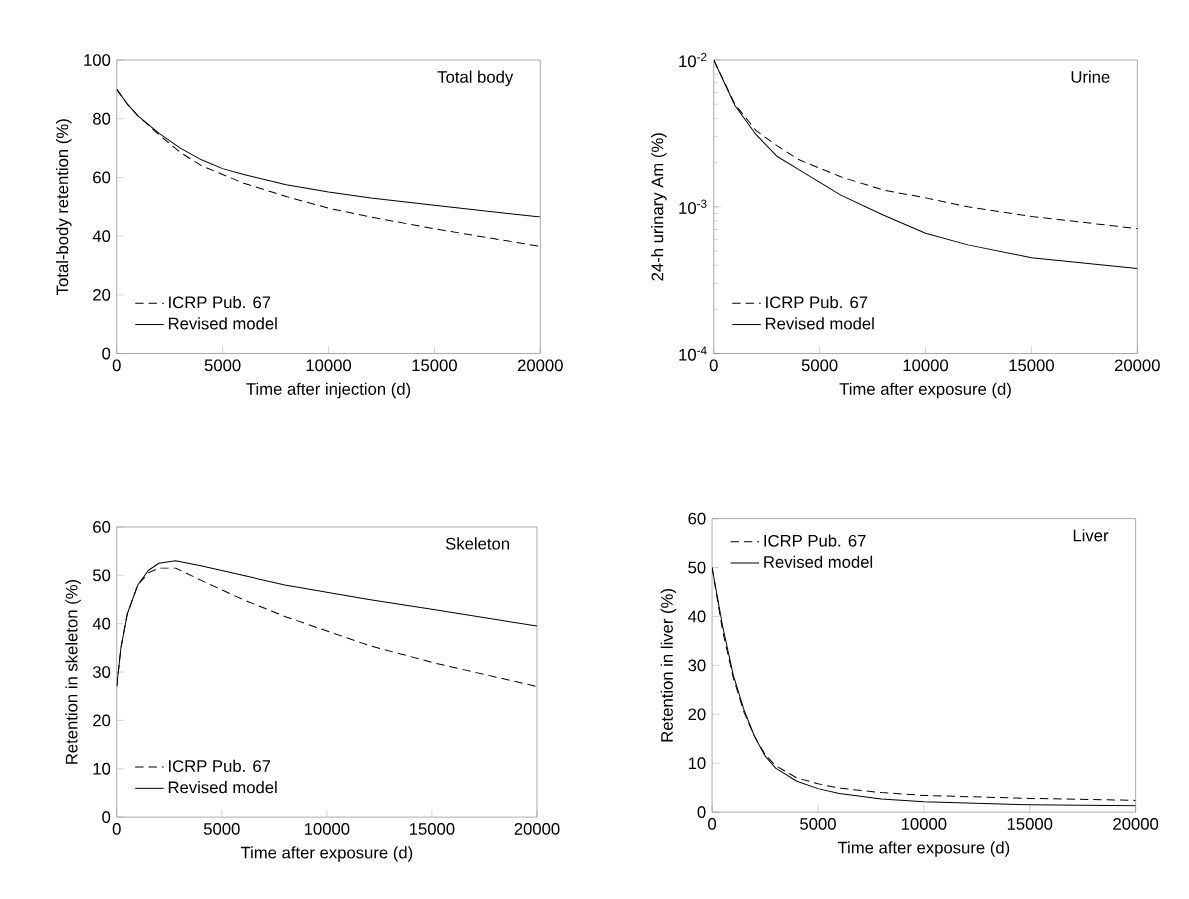  I want to click on y-tick-label: 100, so click(97, 60).